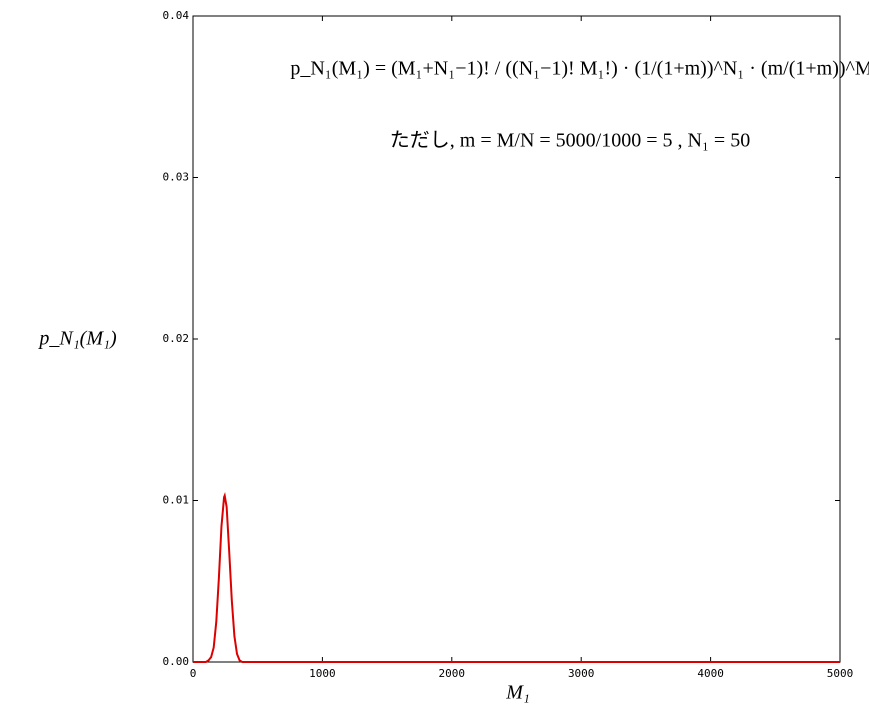 This screenshot has width=869, height=718. What do you see at coordinates (840, 673) in the screenshot?
I see `x-tick-label: 5000` at bounding box center [840, 673].